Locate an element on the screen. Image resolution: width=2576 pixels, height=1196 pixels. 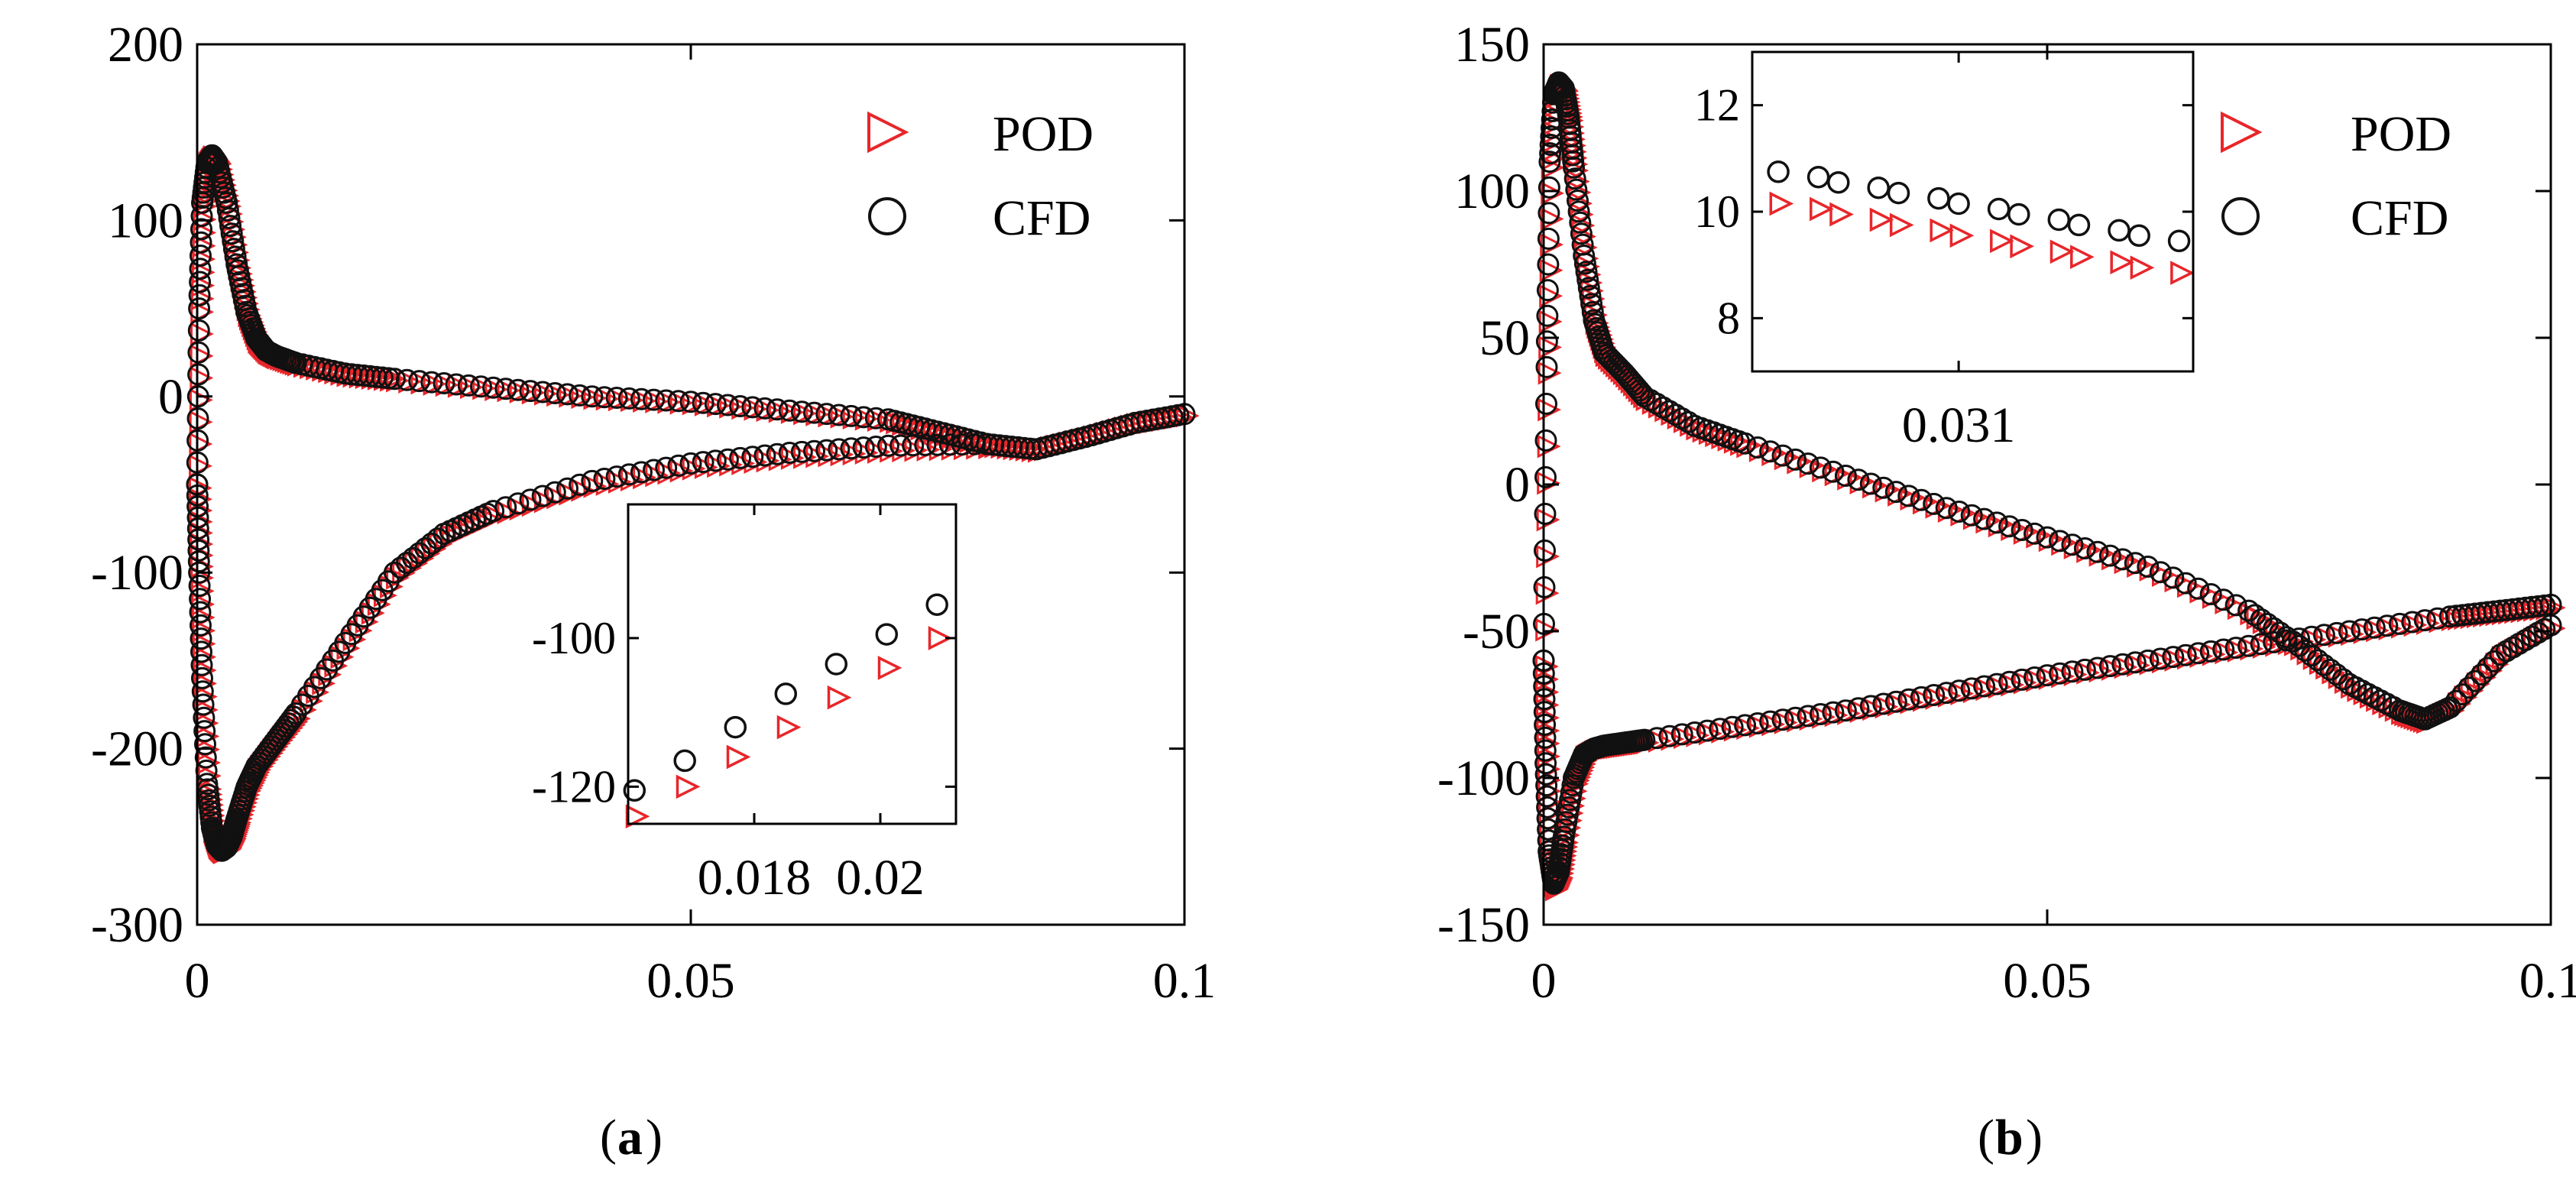
panel-a-y-tick-label: 0 is located at coordinates (170, 397).